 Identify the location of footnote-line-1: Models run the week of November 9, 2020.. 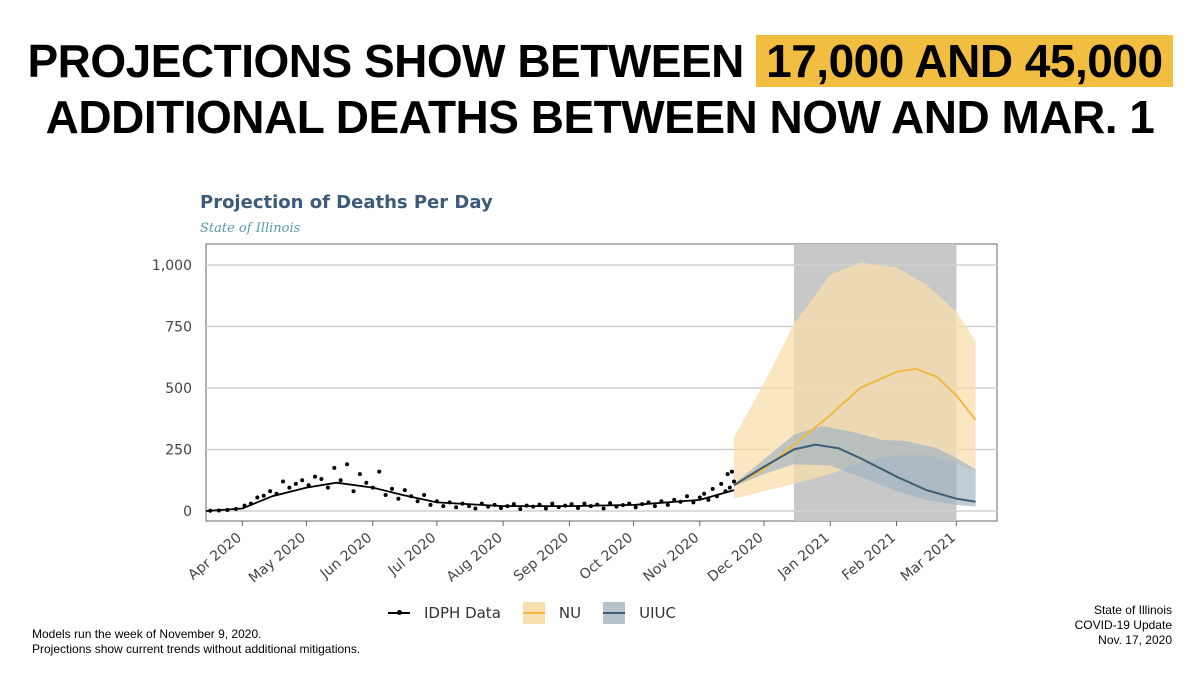
(147, 634).